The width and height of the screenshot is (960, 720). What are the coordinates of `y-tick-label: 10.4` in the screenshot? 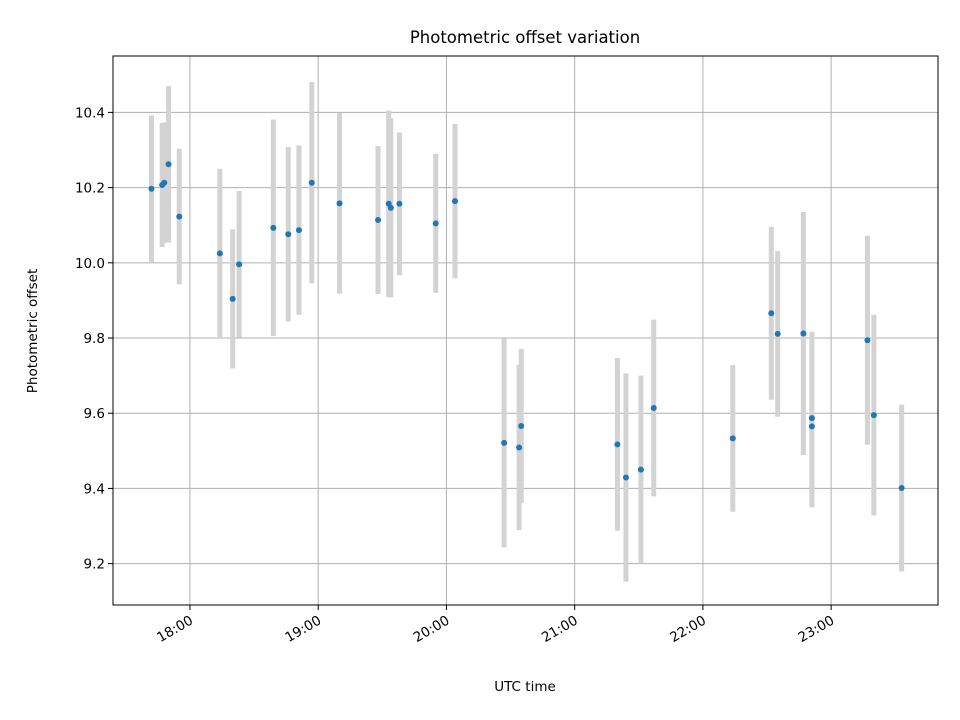 It's located at (90, 113).